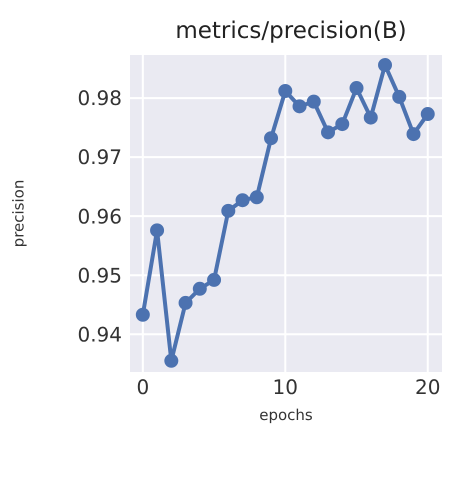 The image size is (462, 485). What do you see at coordinates (286, 415) in the screenshot?
I see `x-axis-title: epochs` at bounding box center [286, 415].